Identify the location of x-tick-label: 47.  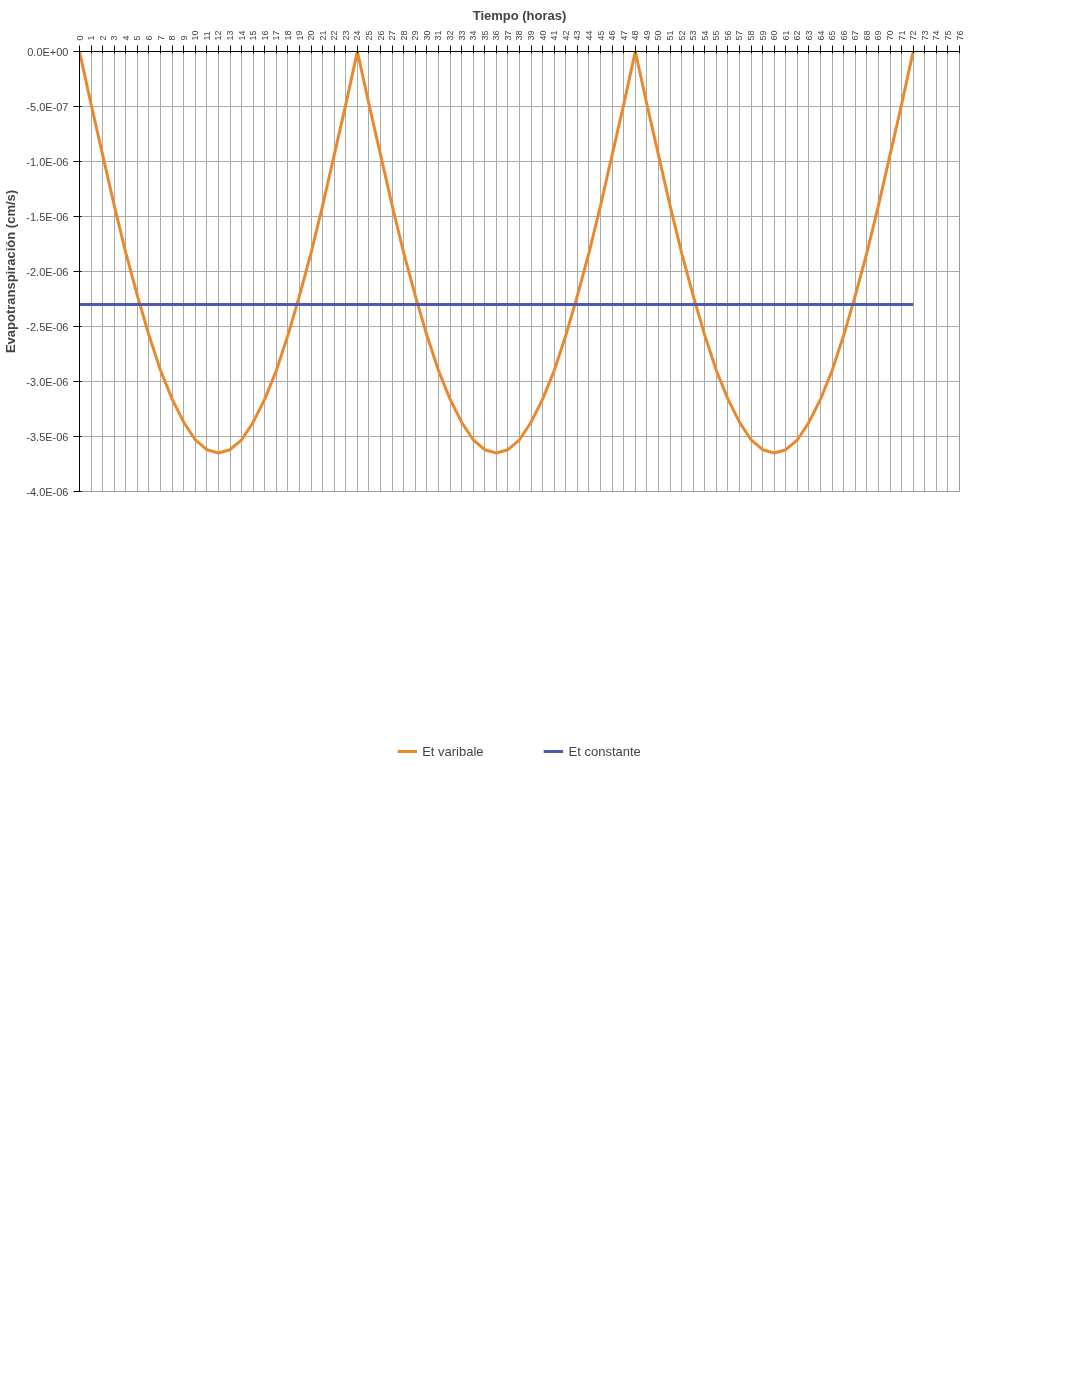
(623, 35).